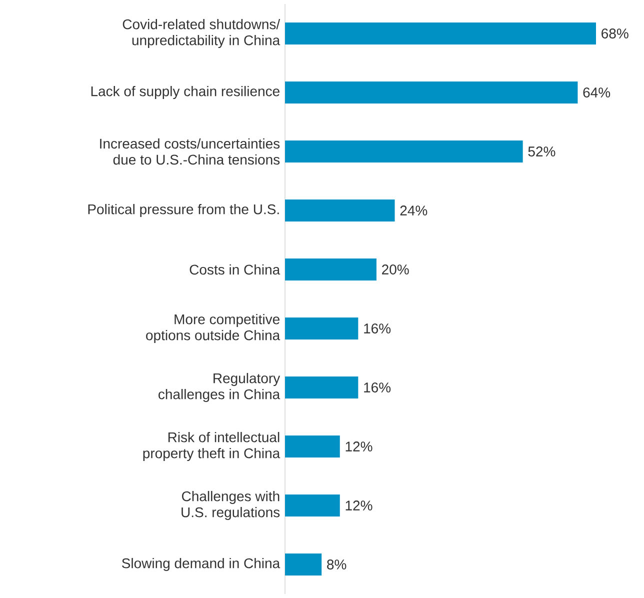 The width and height of the screenshot is (644, 598). What do you see at coordinates (542, 151) in the screenshot?
I see `data-label: 52%` at bounding box center [542, 151].